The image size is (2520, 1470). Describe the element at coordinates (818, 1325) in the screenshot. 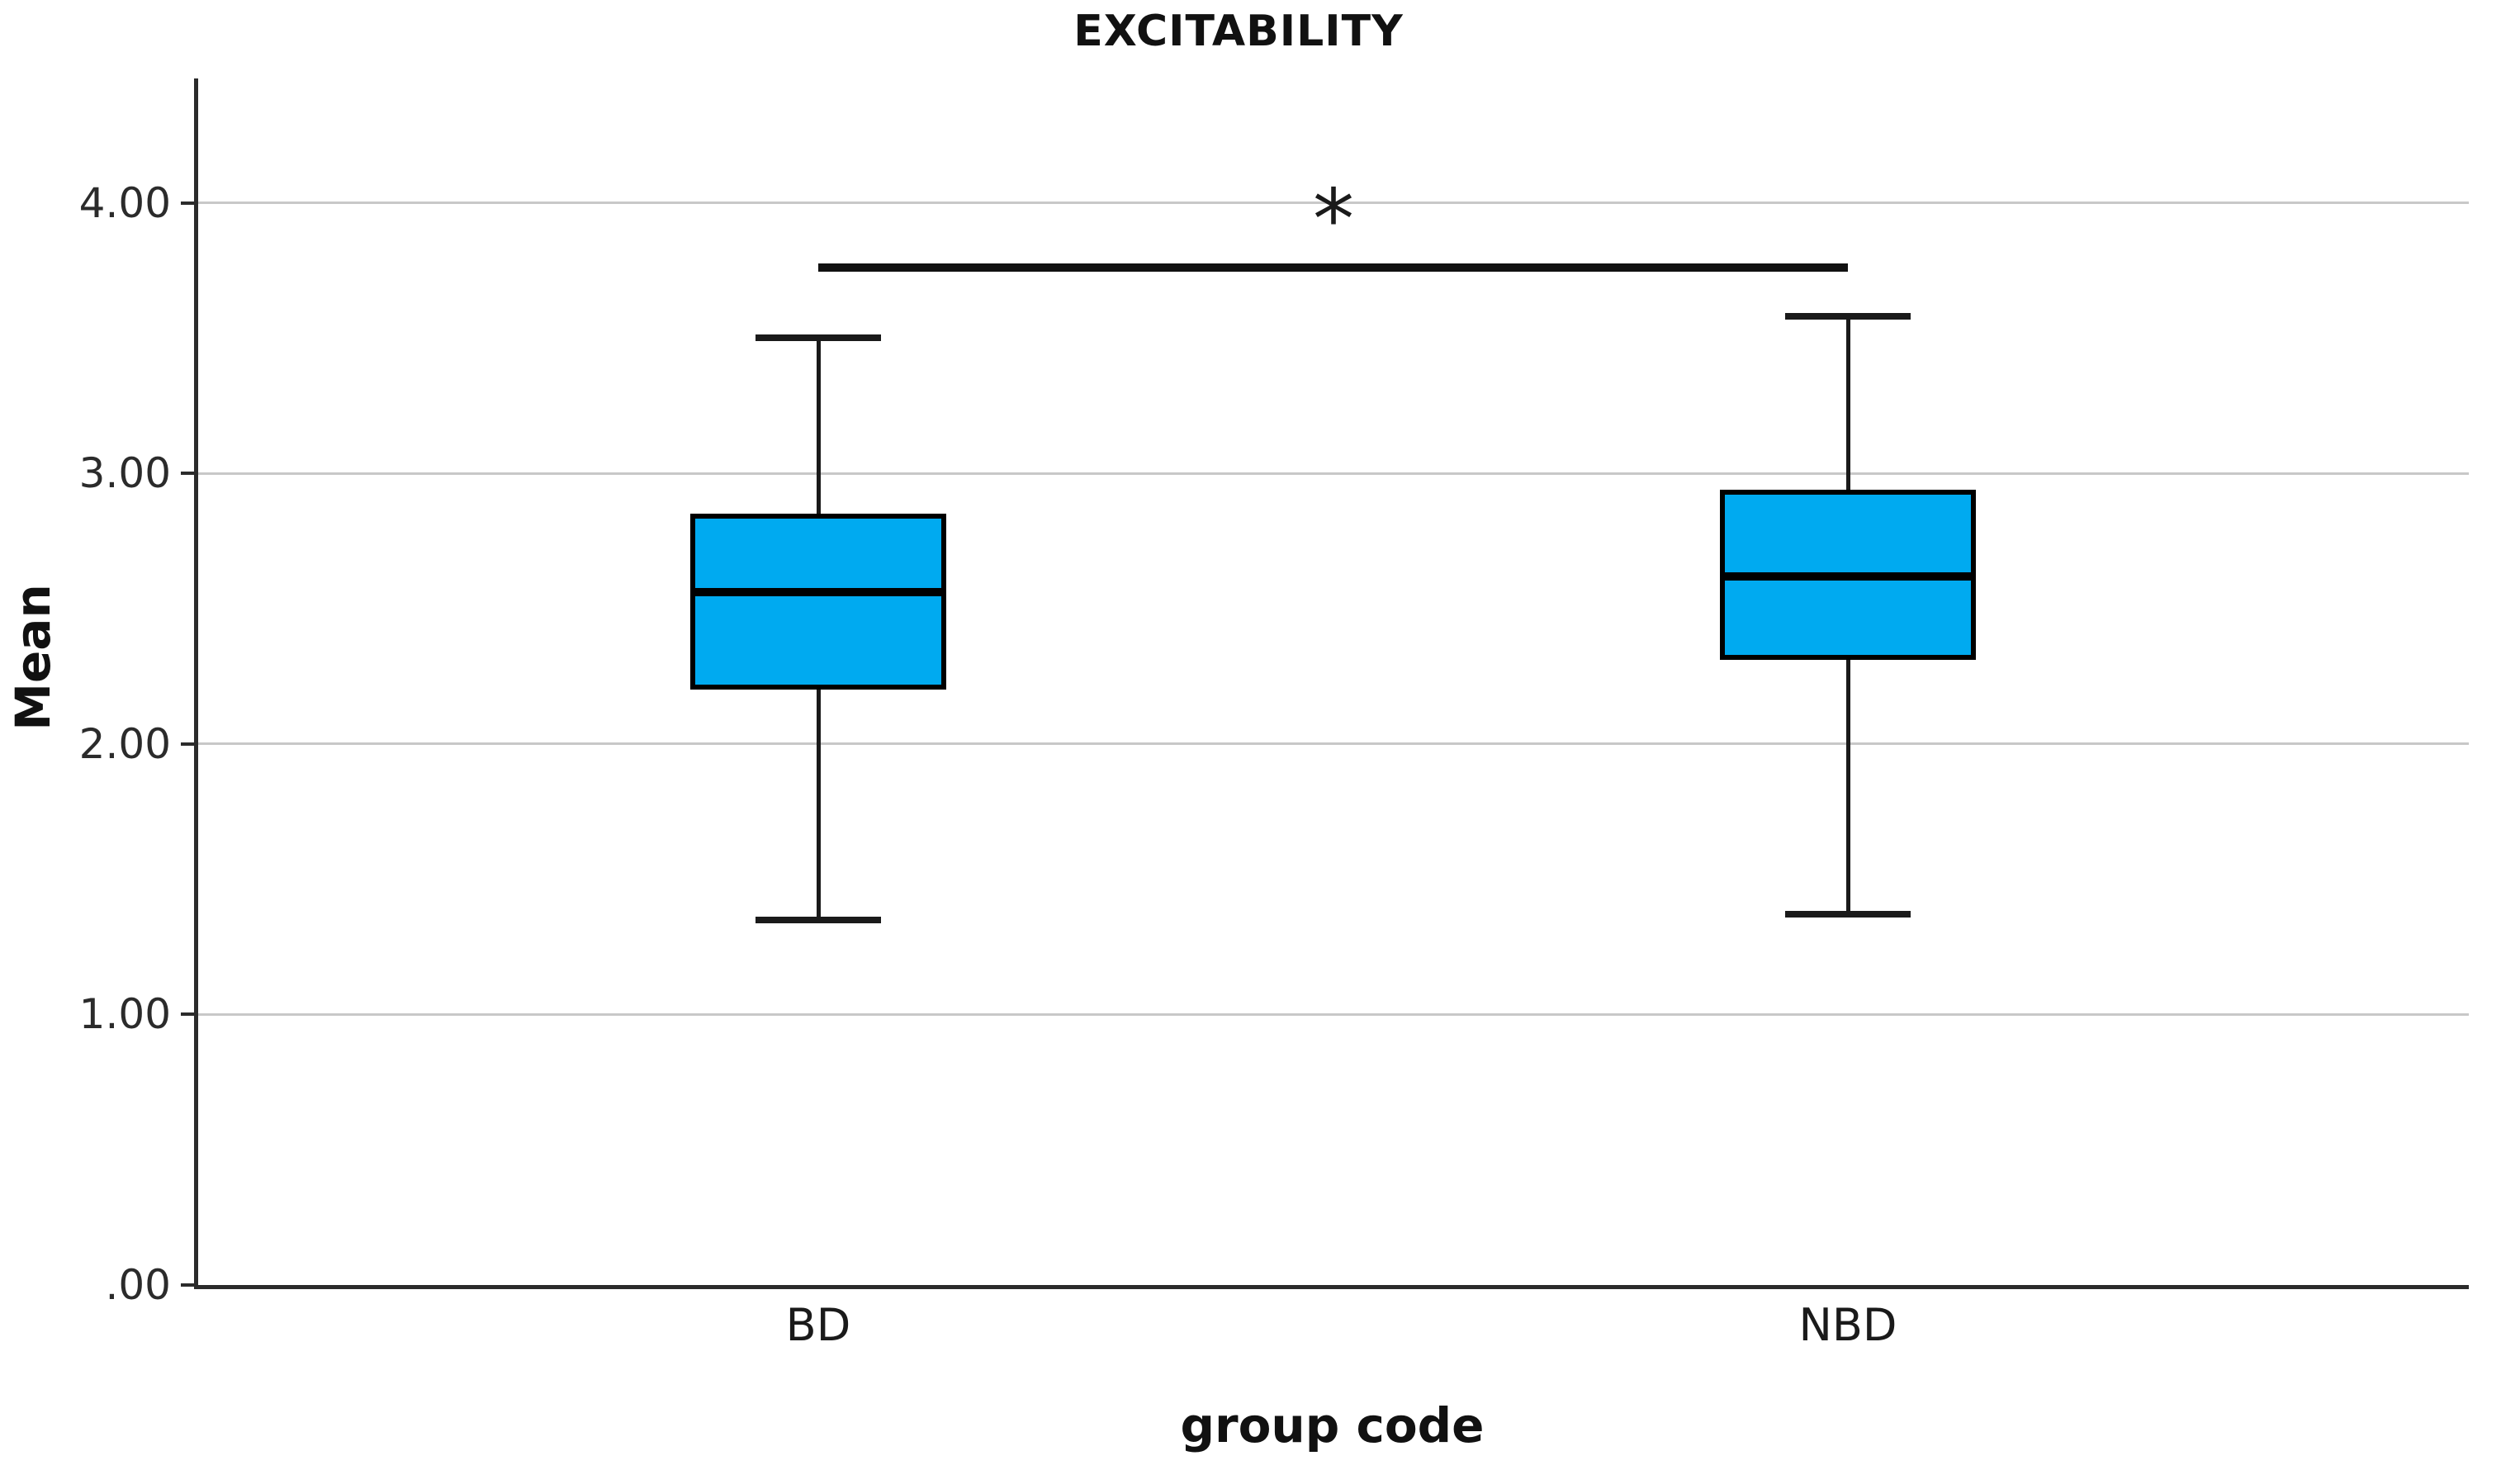

I see `category-label: BD` at that location.